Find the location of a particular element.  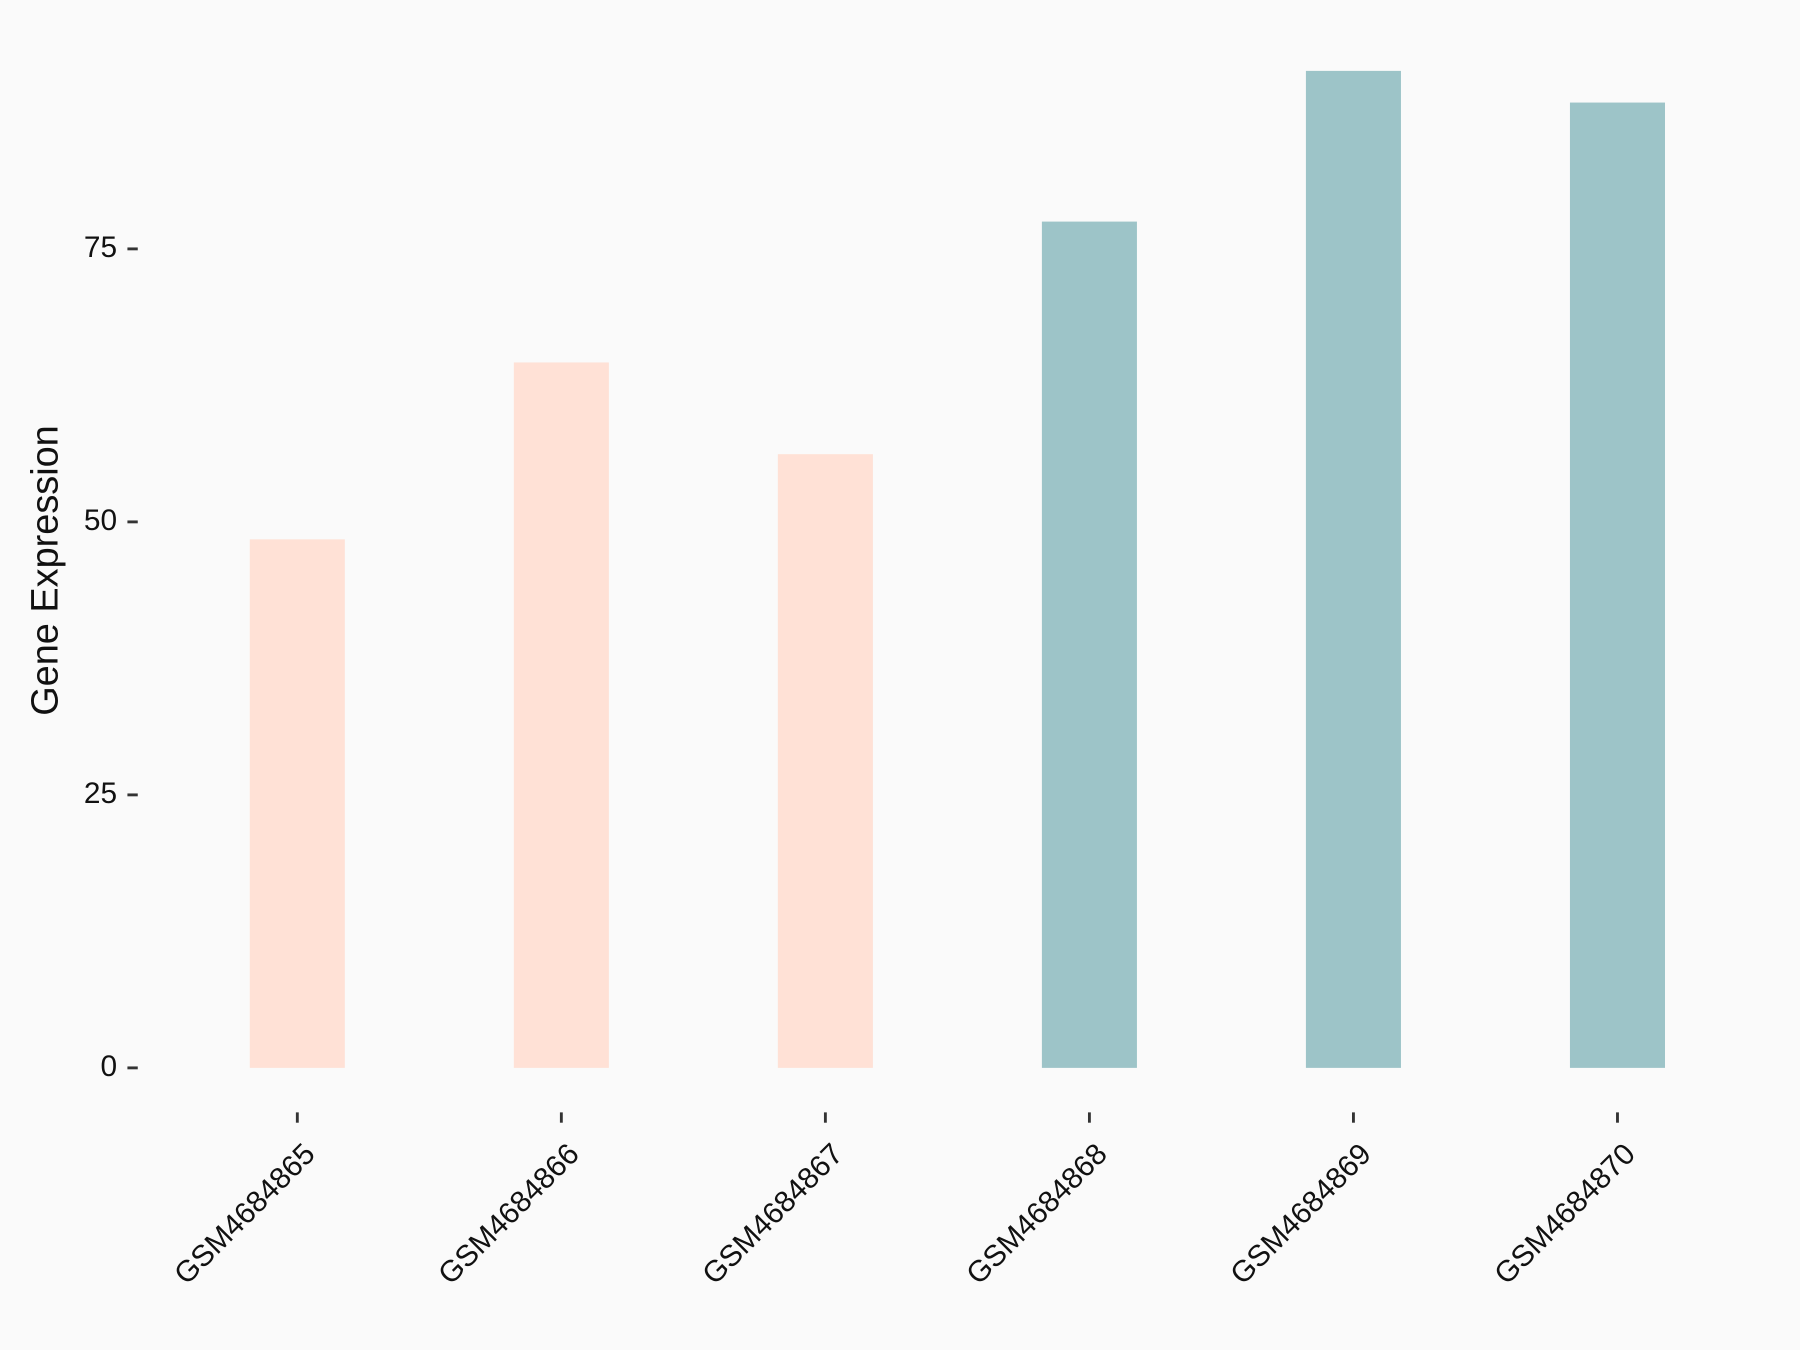

y-axis-title: Gene Expression is located at coordinates (45, 570).